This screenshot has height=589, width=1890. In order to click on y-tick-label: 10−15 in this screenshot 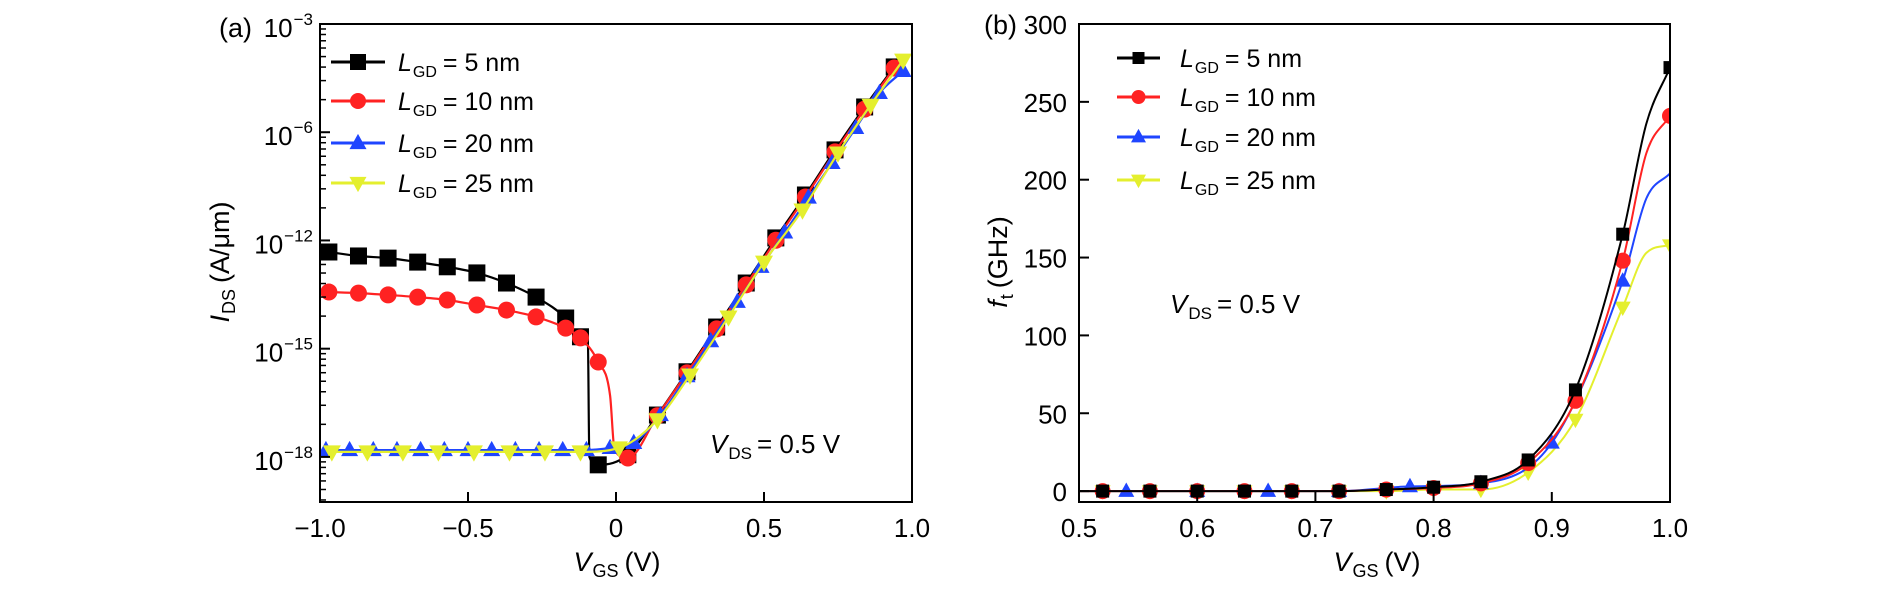, I will do `click(283, 351)`.